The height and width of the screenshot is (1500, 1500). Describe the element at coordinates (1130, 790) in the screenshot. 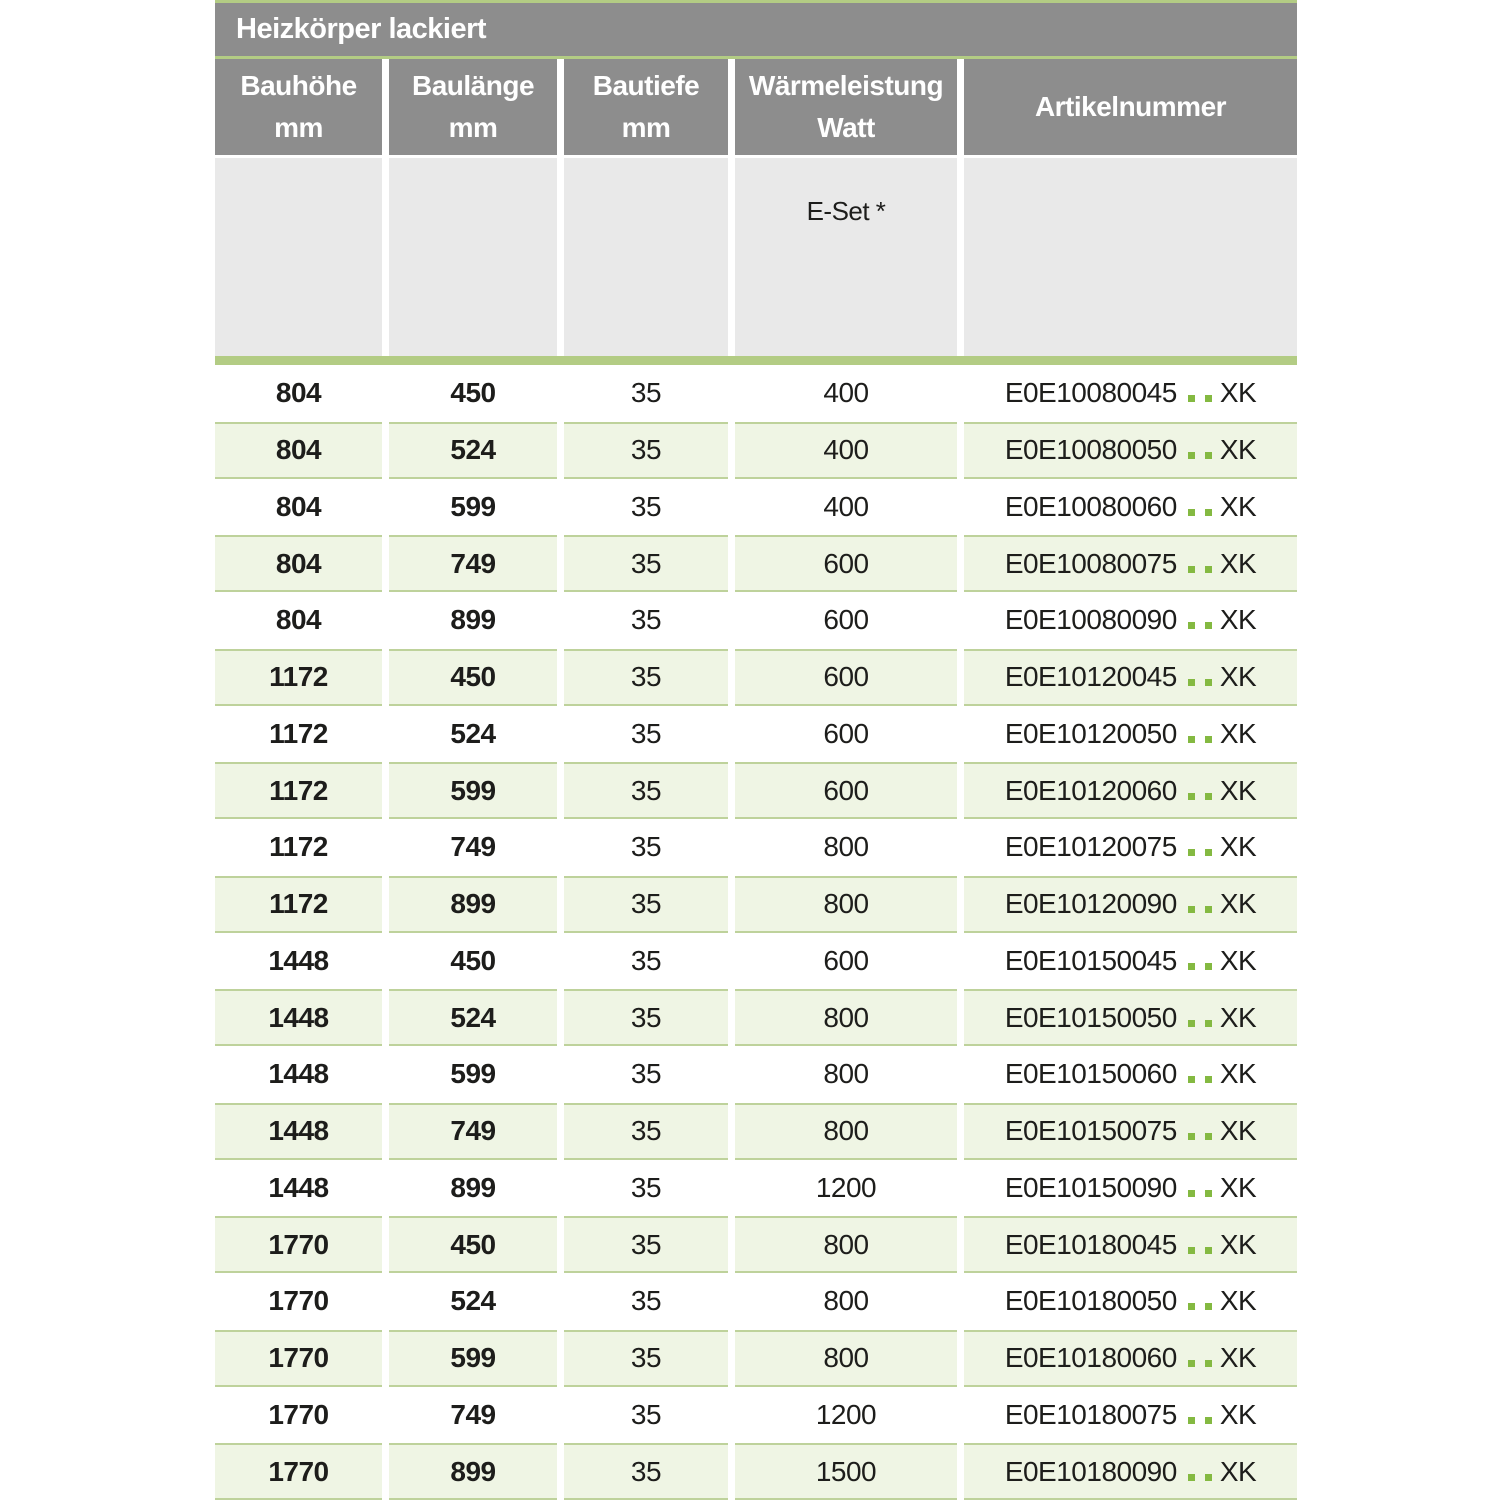

I see `artikelnummer-value: E0E10120060 XK` at that location.